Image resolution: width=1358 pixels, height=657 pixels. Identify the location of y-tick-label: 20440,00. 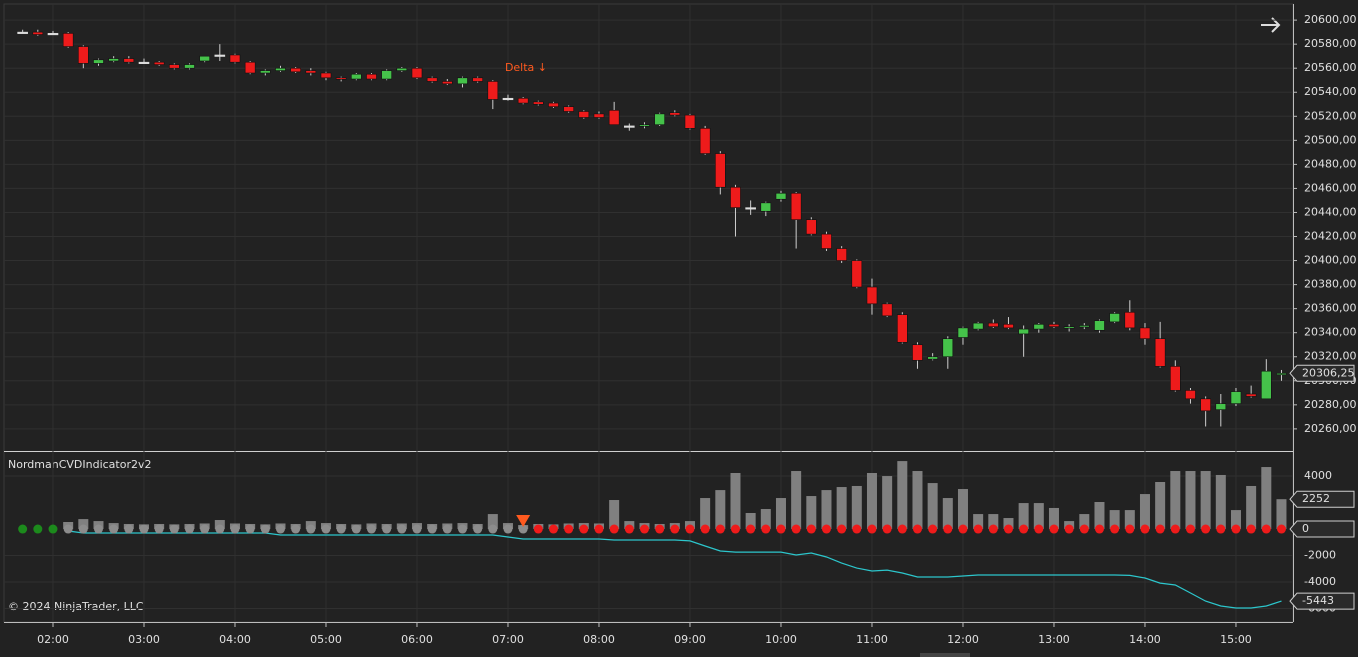
(1330, 211).